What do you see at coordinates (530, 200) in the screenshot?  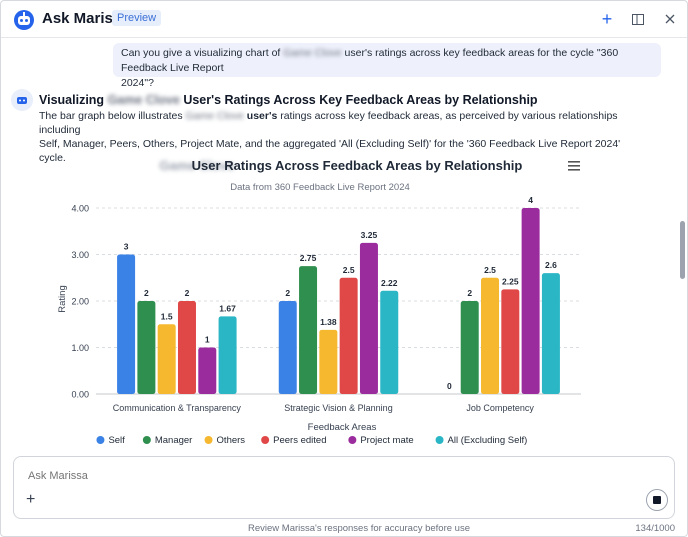 I see `data-label: 4` at bounding box center [530, 200].